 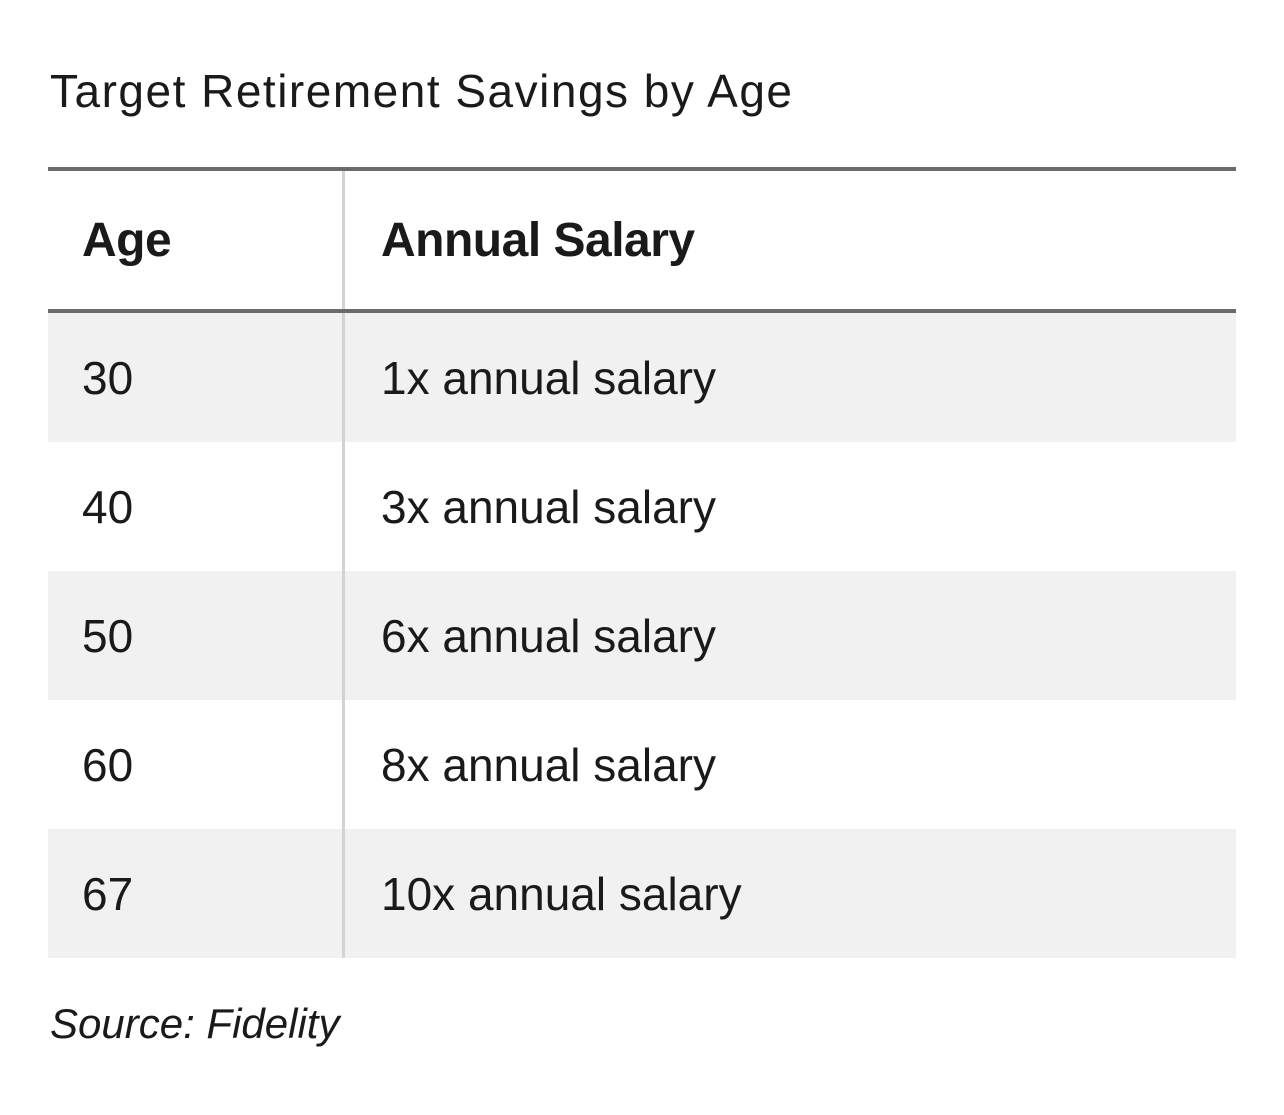 I want to click on cell-age: 50, so click(x=108, y=635).